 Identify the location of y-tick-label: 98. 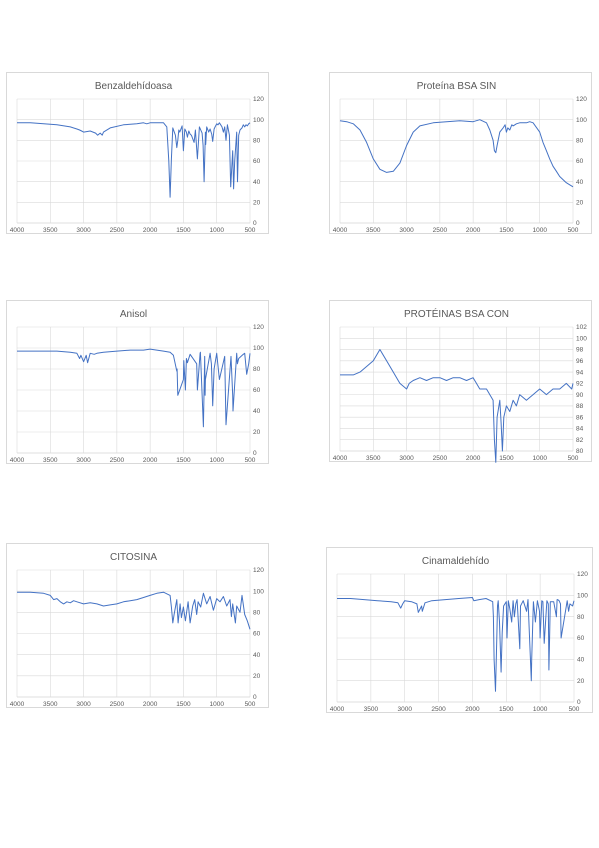
(580, 350).